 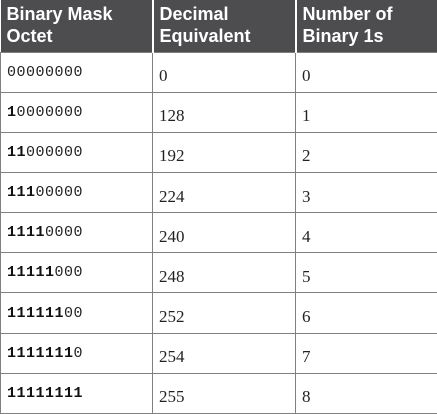 I want to click on decimal-cell: 248, so click(x=224, y=273).